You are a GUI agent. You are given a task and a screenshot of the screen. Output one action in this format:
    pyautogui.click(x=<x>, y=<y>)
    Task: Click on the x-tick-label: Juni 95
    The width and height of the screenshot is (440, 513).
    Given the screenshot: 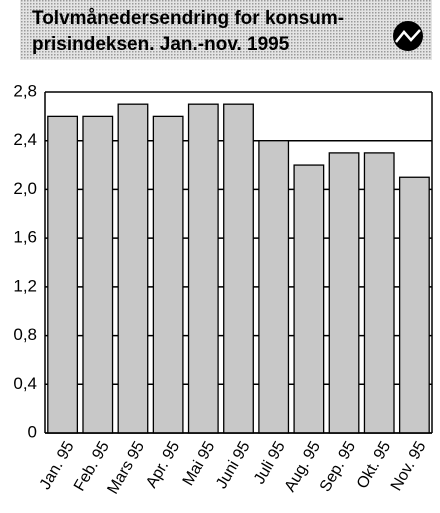 What is the action you would take?
    pyautogui.click(x=233, y=465)
    